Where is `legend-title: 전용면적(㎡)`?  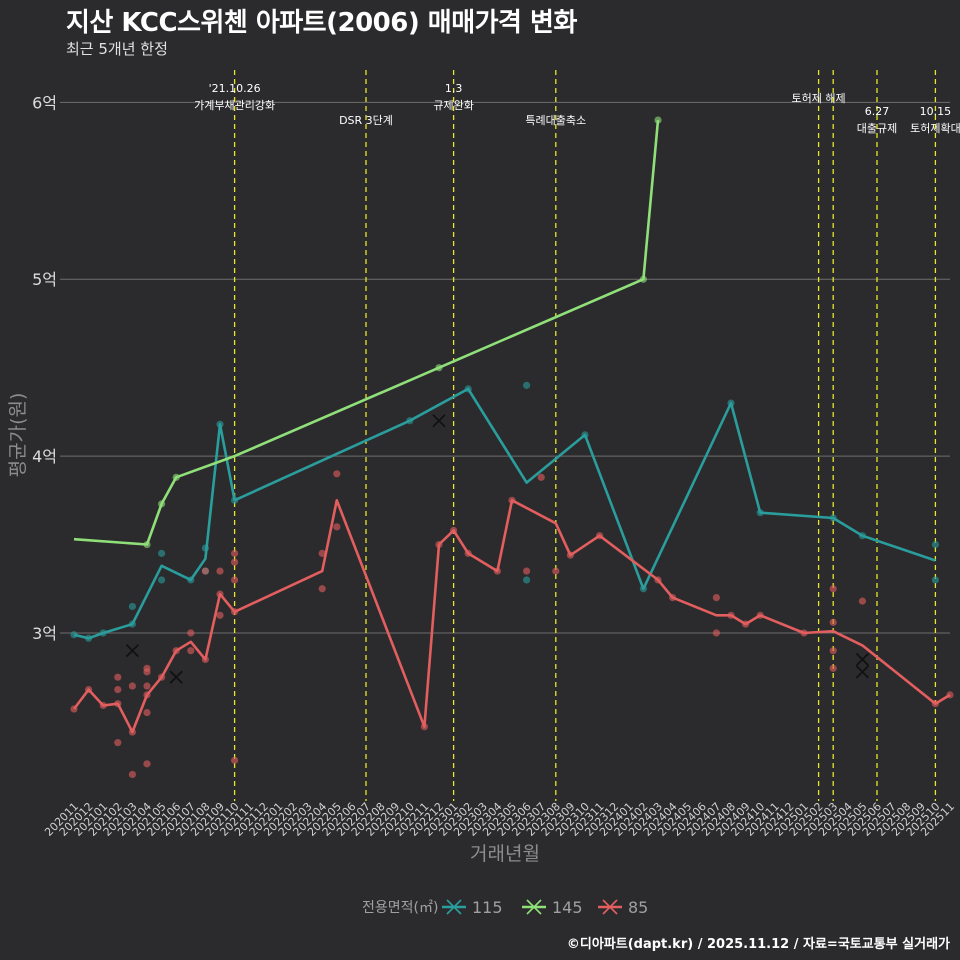
legend-title: 전용면적(㎡) is located at coordinates (400, 908).